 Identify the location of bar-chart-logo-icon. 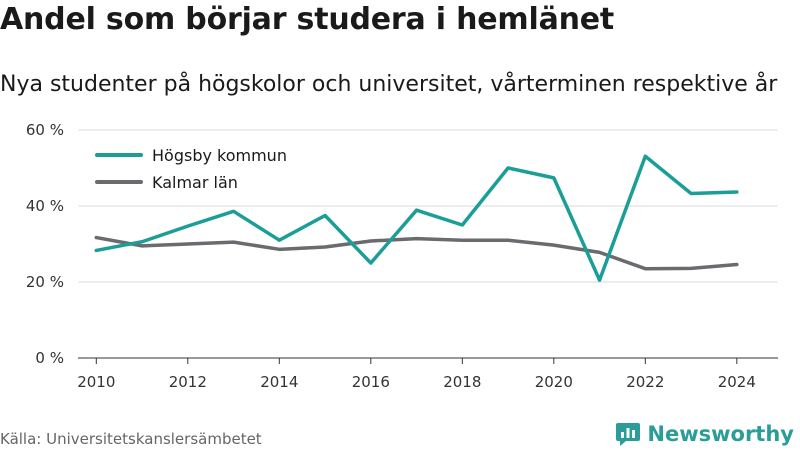
(628, 434).